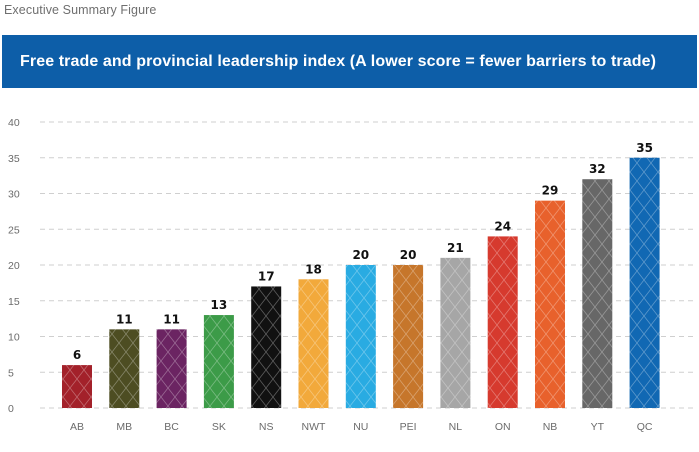 This screenshot has height=452, width=699. I want to click on x-category-label: NB, so click(550, 427).